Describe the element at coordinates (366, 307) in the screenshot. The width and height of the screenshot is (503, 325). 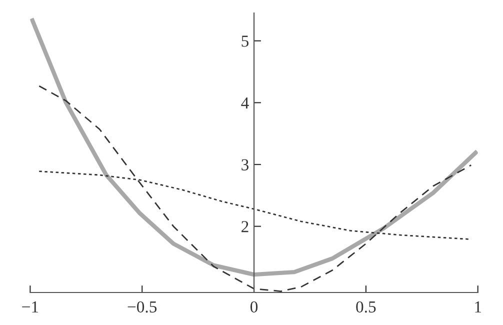
I see `x-tick-label: 0.5` at that location.